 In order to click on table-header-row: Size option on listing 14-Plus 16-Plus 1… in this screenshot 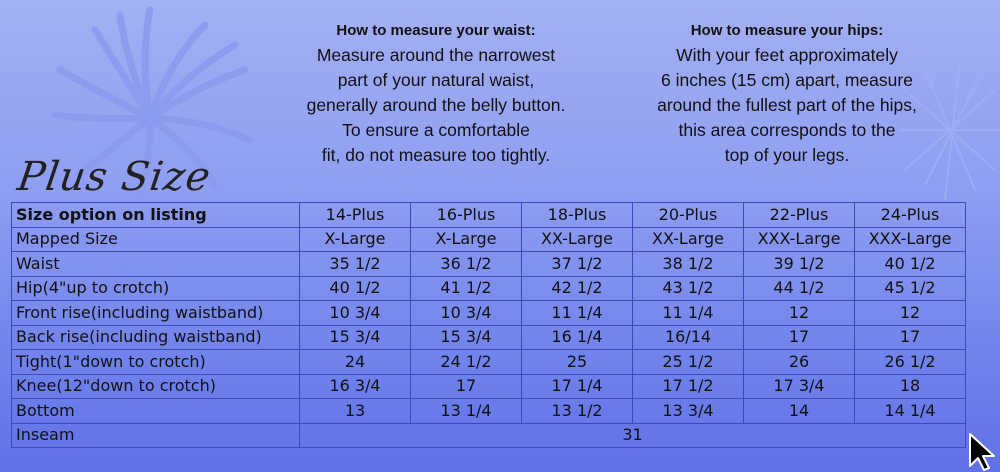, I will do `click(488, 215)`.